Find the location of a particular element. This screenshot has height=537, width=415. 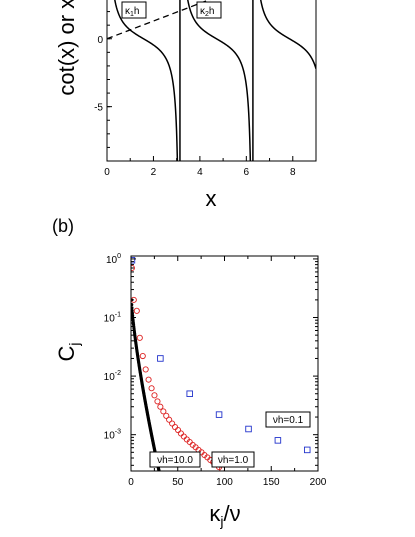

series-label: νh=10.0 is located at coordinates (175, 460).